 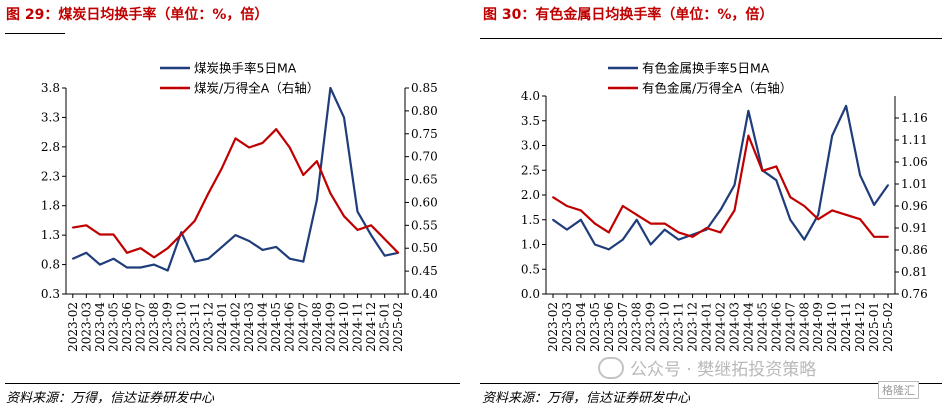 I want to click on chart1-xtick-label: 2023-09, so click(x=168, y=327).